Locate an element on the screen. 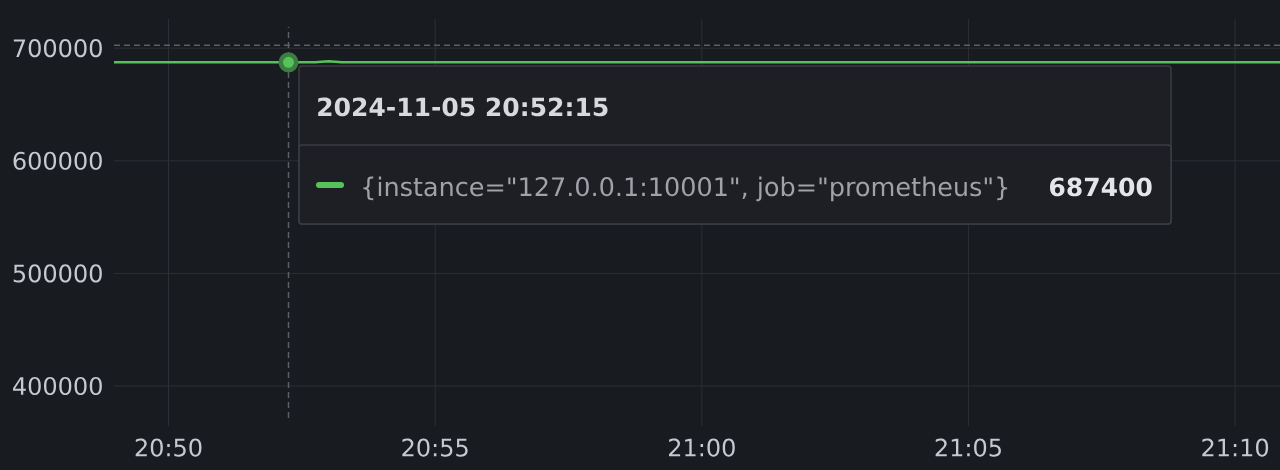  x-tick-label: 21:05 is located at coordinates (968, 447).